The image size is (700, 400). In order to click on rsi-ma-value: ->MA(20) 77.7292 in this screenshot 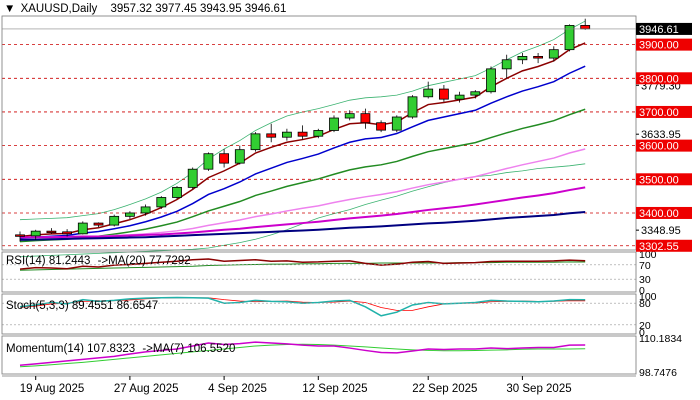, I will do `click(144, 261)`.